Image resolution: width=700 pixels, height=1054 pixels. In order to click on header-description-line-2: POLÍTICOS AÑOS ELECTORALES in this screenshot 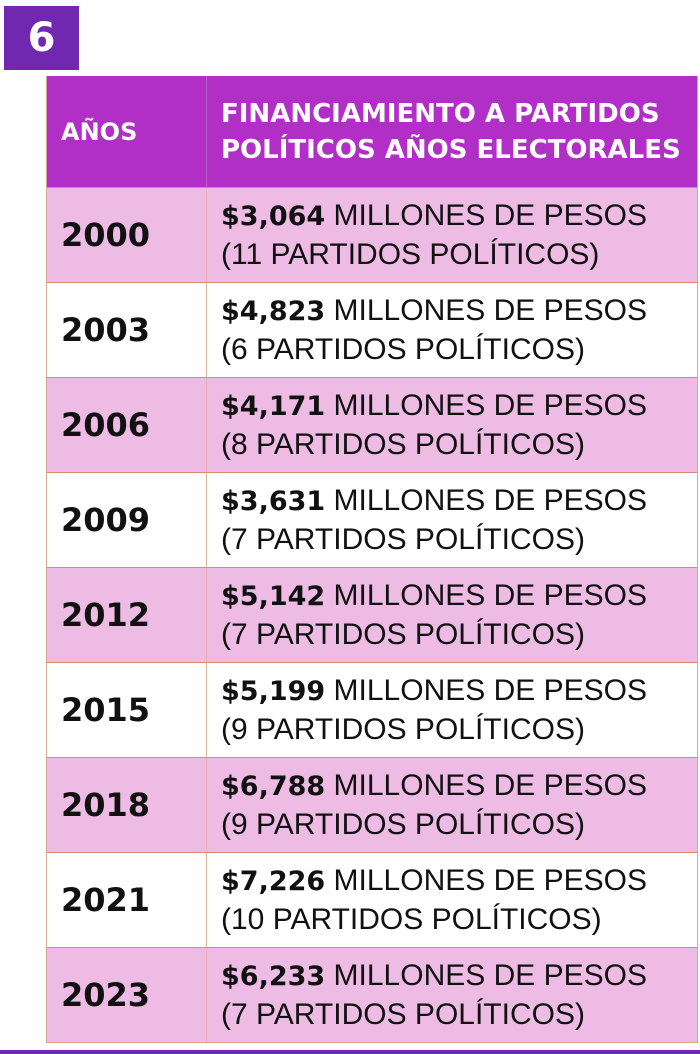, I will do `click(451, 149)`.